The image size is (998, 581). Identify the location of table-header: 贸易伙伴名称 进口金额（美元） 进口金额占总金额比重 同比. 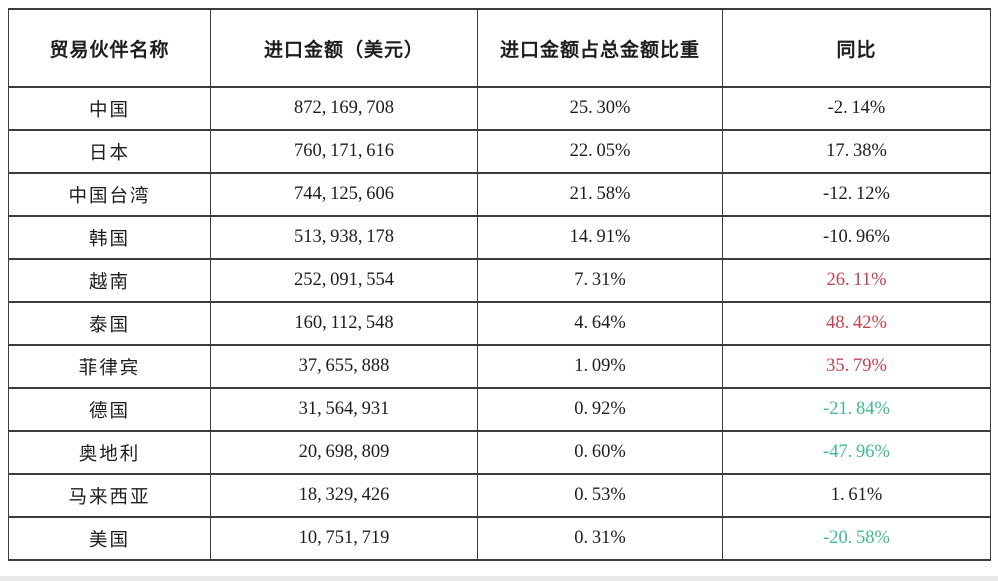
(499, 48).